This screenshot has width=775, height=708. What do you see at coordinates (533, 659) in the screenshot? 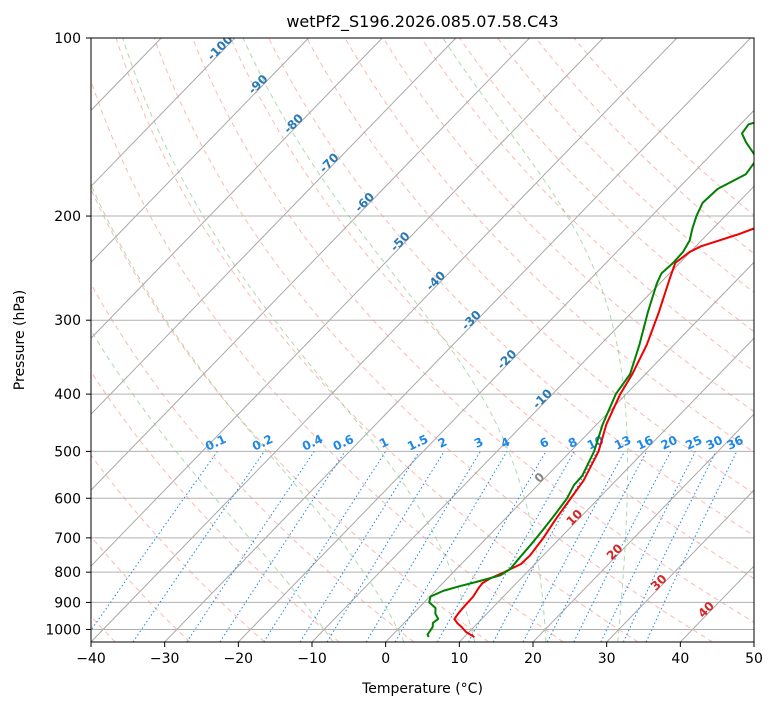
I see `x-tick-label: 20` at bounding box center [533, 659].